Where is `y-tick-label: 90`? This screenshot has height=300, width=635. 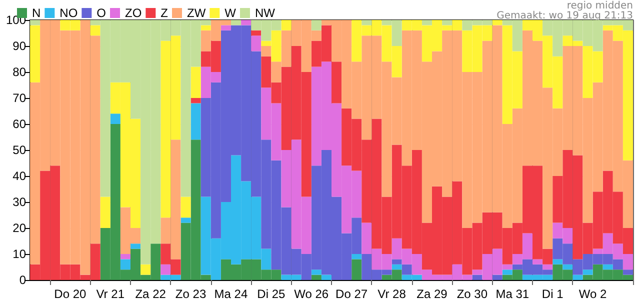 y-tick-label: 90 is located at coordinates (19, 46).